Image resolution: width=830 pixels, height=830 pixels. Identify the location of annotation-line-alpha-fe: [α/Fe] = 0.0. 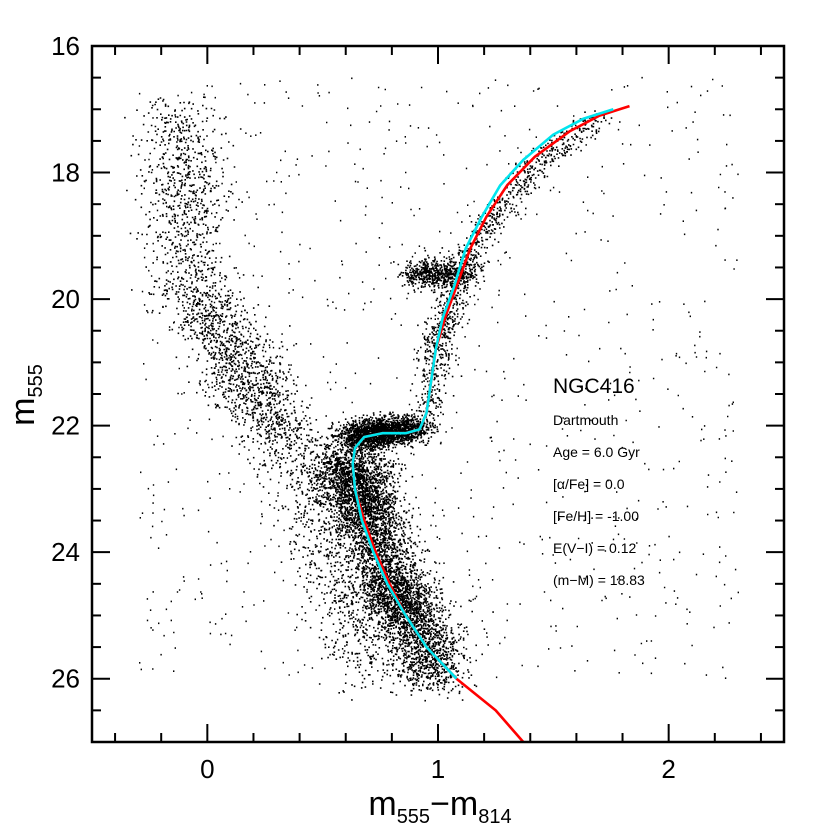
(589, 484).